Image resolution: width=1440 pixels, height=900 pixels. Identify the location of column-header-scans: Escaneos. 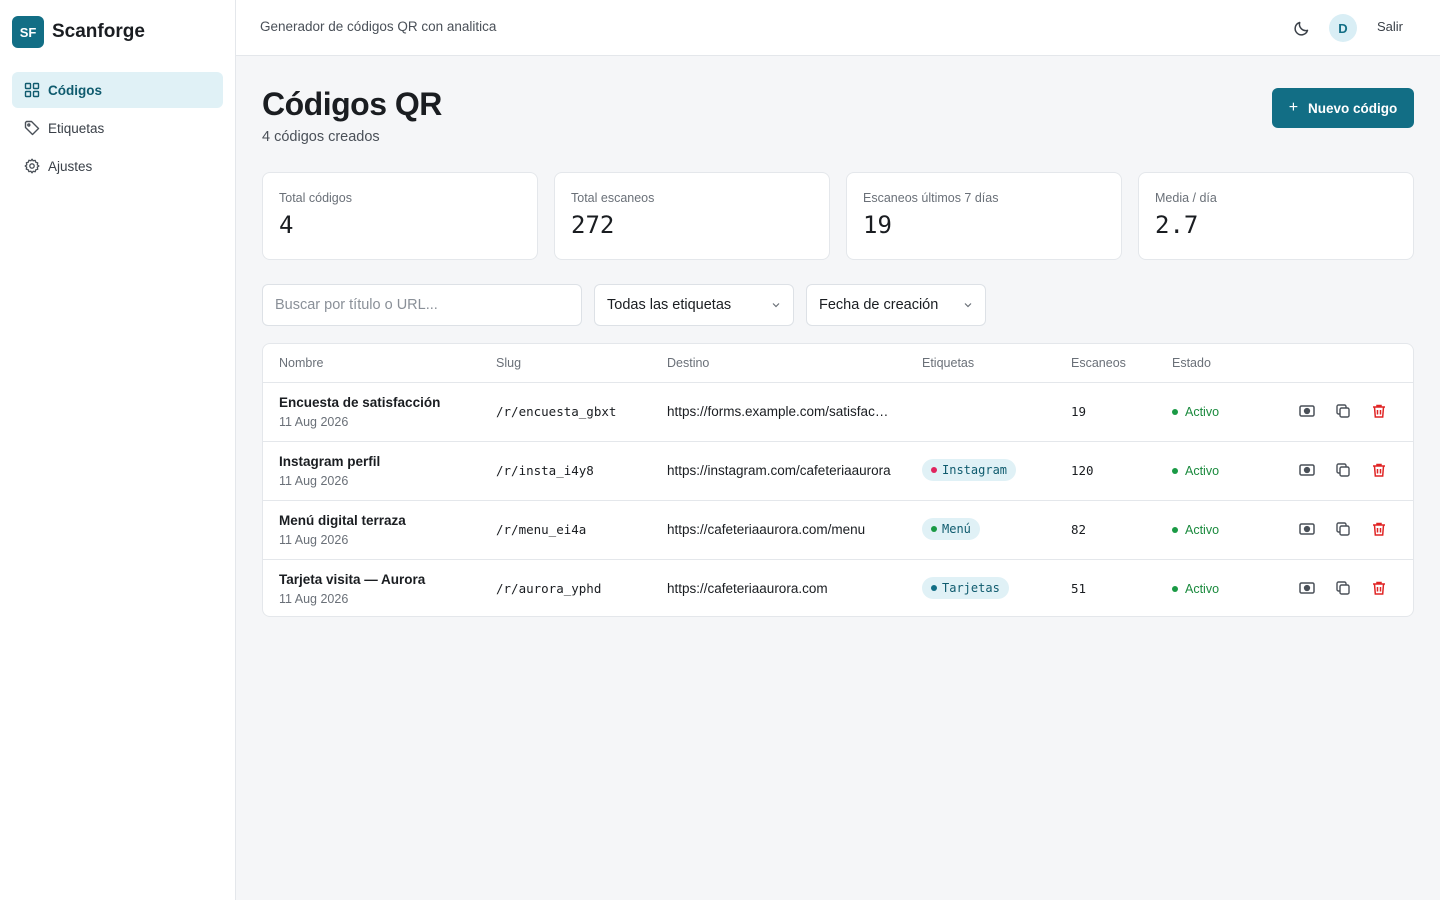
(1098, 363).